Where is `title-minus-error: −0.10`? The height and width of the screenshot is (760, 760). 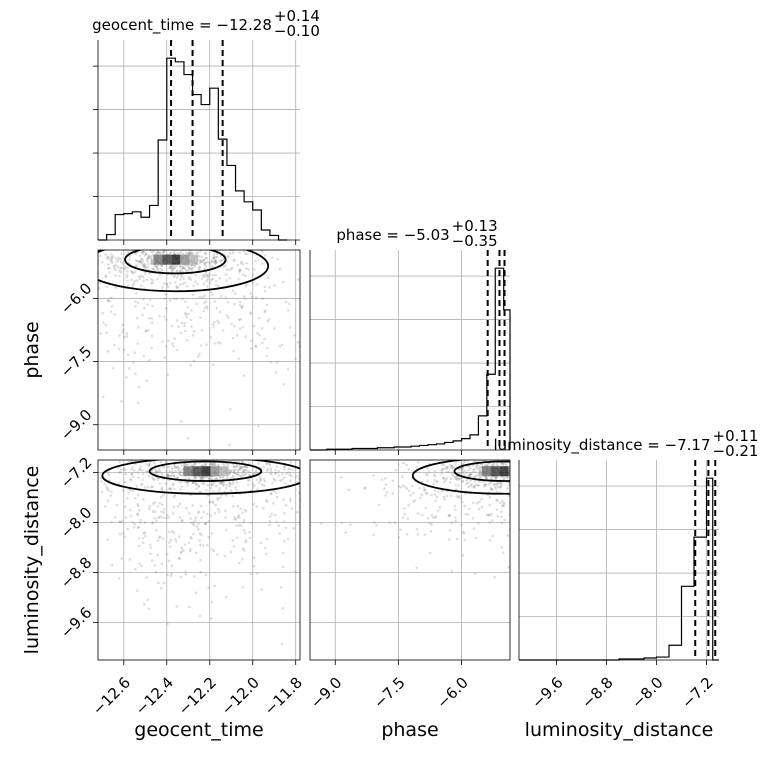 title-minus-error: −0.10 is located at coordinates (297, 31).